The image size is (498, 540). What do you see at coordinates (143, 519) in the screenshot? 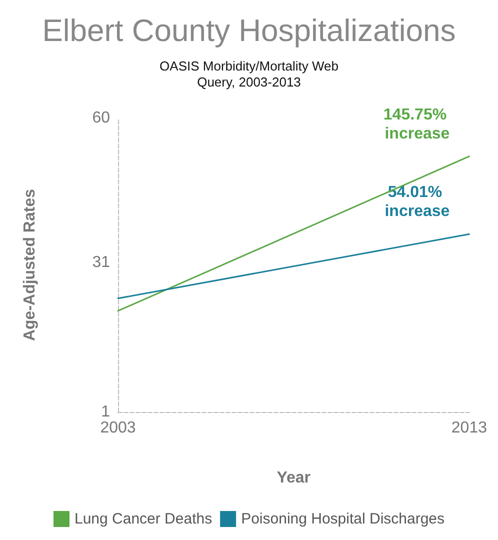
I see `legend-label: Lung Cancer Deaths` at bounding box center [143, 519].